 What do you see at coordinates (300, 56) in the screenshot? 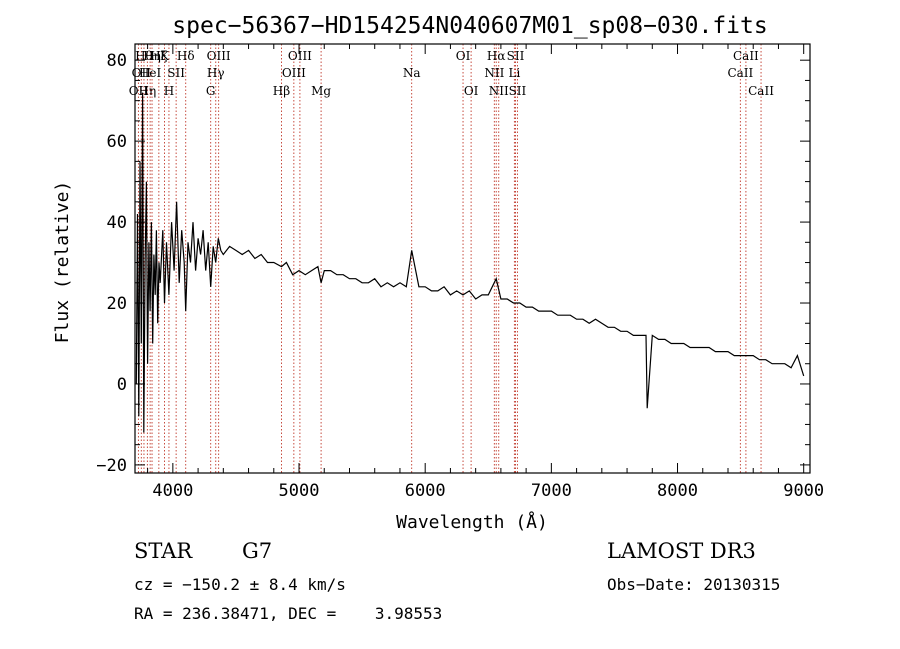
I see `line-label-16: OIII` at bounding box center [300, 56].